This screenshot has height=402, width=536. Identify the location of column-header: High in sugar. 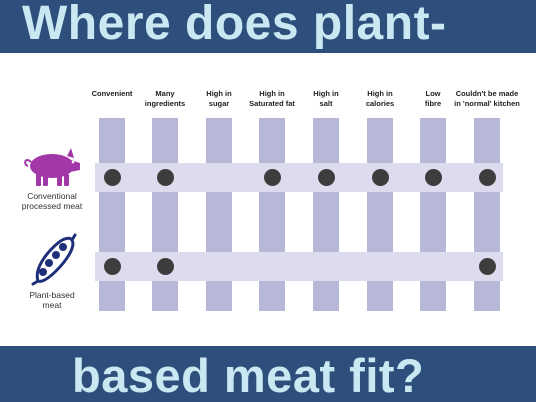
(219, 98).